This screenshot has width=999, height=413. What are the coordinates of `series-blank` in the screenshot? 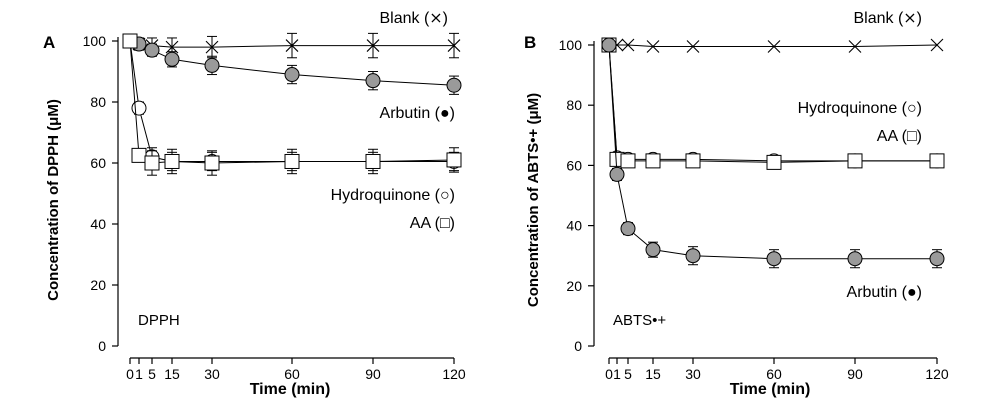 It's located at (773, 45).